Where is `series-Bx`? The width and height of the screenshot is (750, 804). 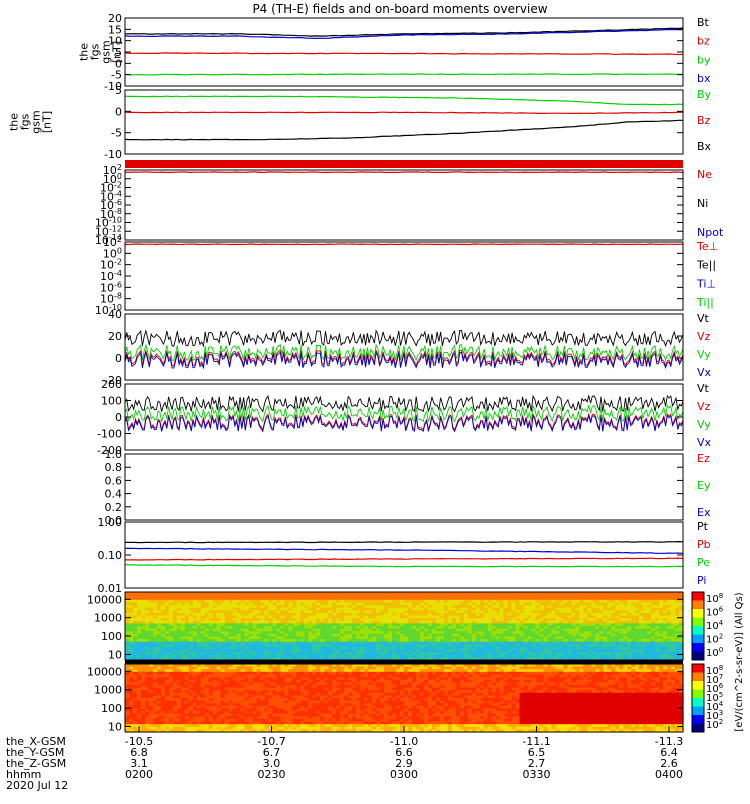 series-Bx is located at coordinates (404, 130).